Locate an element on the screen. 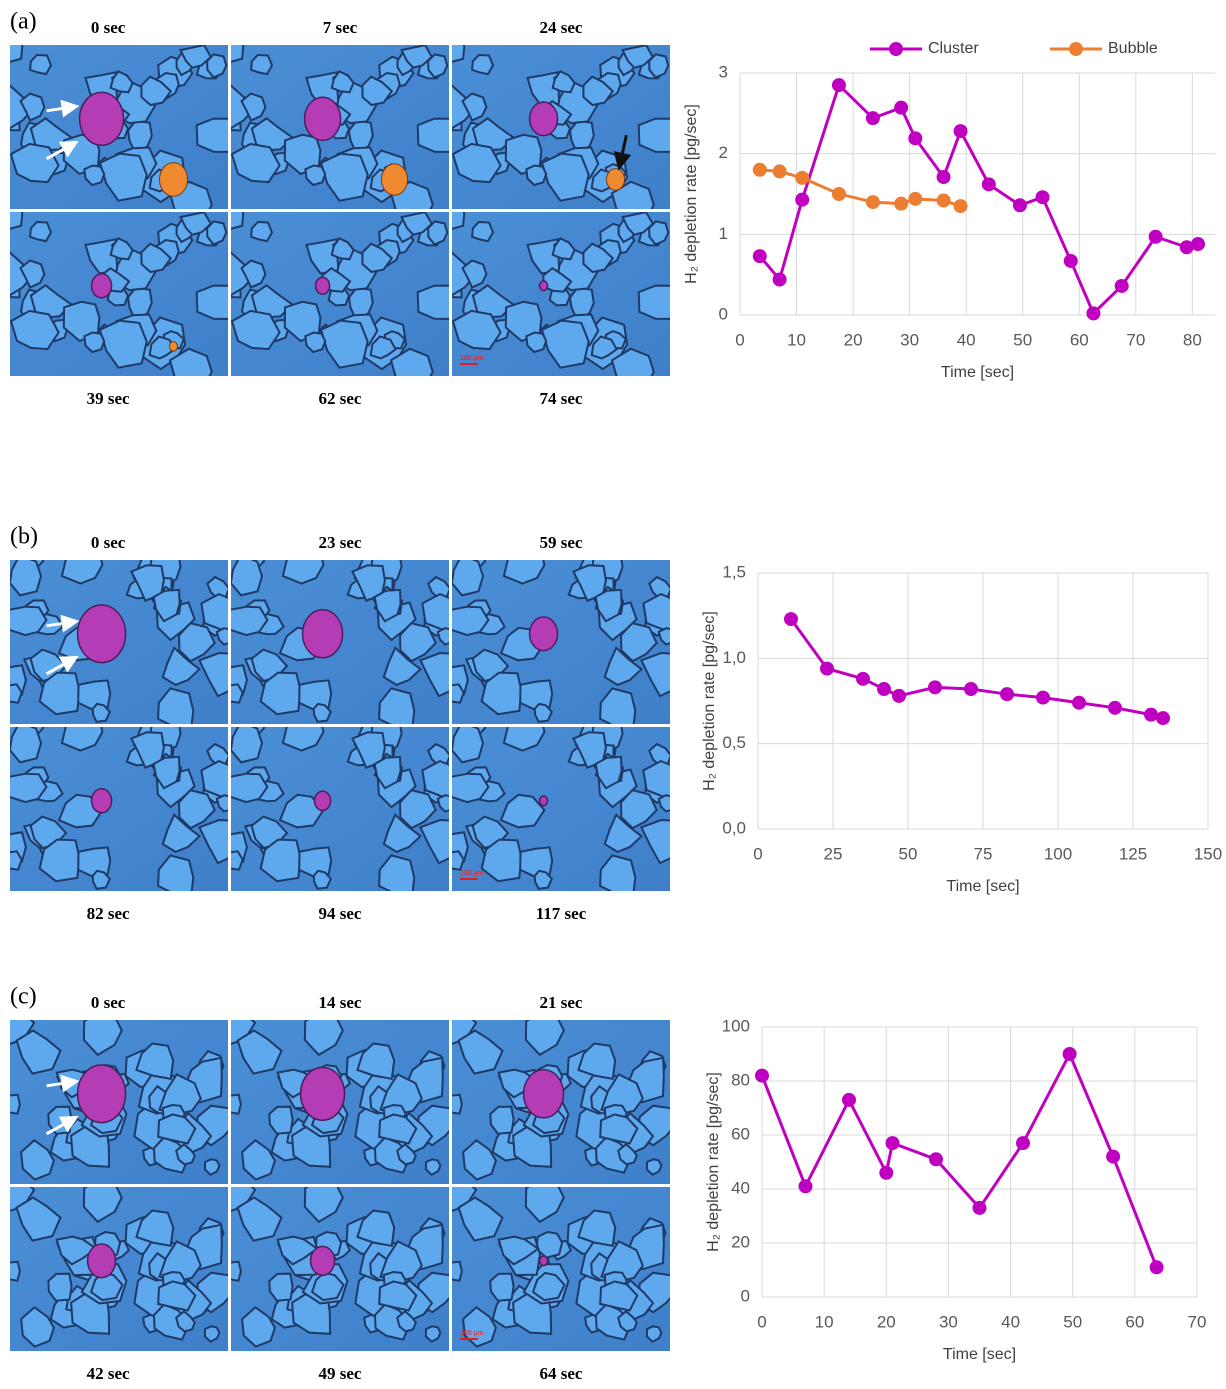 The height and width of the screenshot is (1389, 1226). time-caption: 7 sec is located at coordinates (340, 27).